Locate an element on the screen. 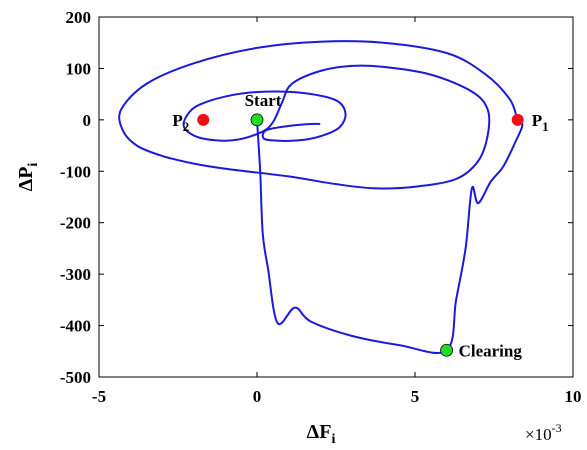 Image resolution: width=587 pixels, height=450 pixels. p2-label: P2 is located at coordinates (180, 122).